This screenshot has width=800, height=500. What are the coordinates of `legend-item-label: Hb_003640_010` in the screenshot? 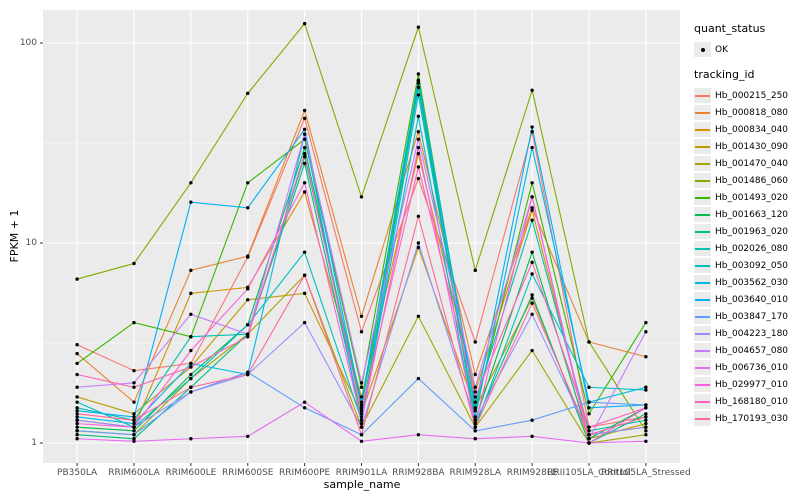 It's located at (752, 299).